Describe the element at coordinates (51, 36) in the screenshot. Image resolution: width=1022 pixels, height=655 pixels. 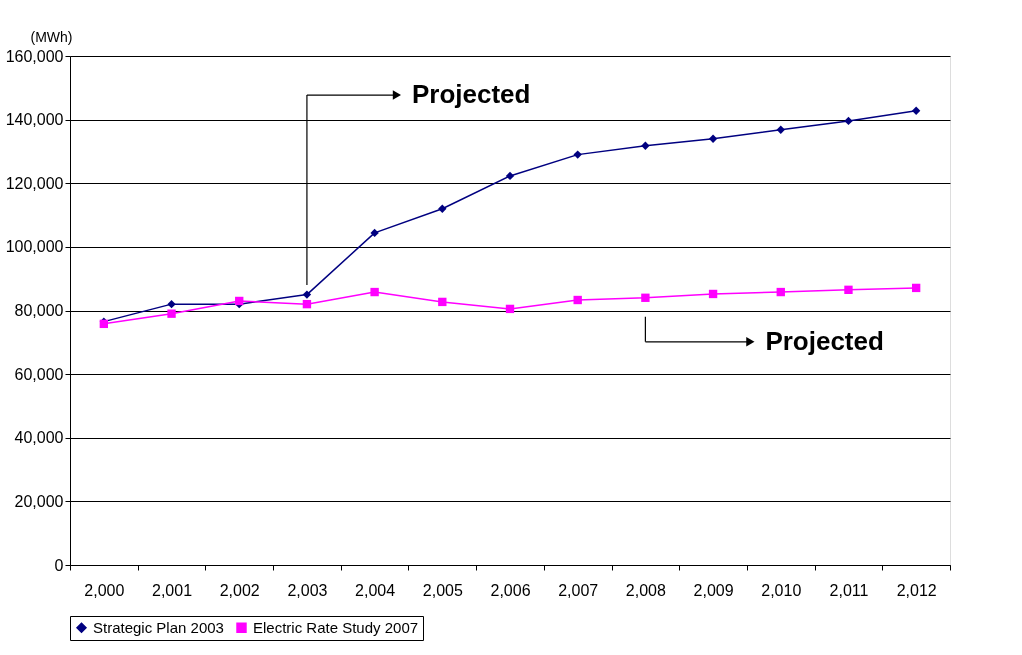
I see `y-axis-title: (MWh)` at that location.